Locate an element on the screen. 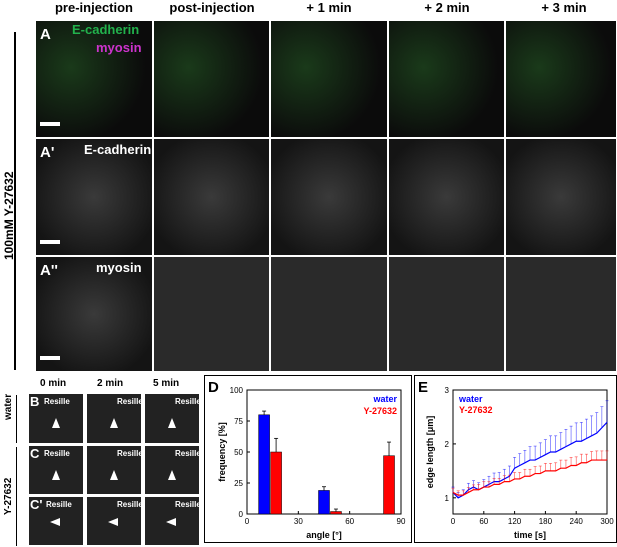  image-panel-Aprime-1min is located at coordinates (329, 197).